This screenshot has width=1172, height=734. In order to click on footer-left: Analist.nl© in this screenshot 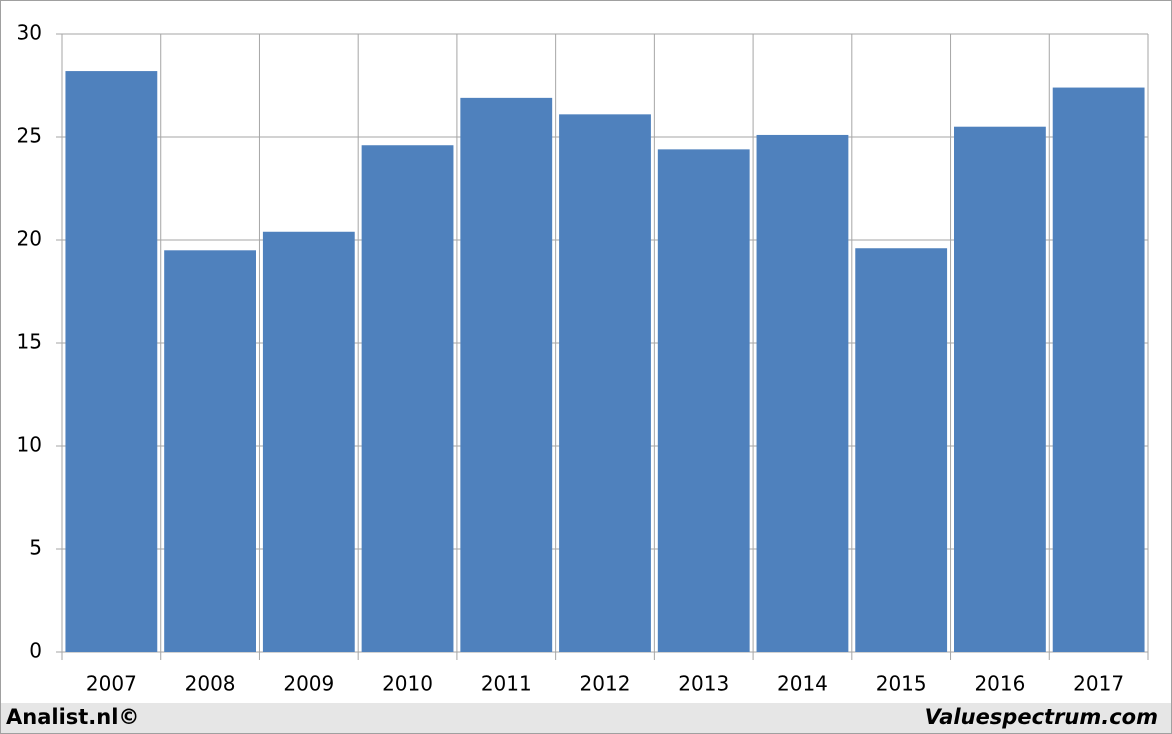, I will do `click(72, 717)`.